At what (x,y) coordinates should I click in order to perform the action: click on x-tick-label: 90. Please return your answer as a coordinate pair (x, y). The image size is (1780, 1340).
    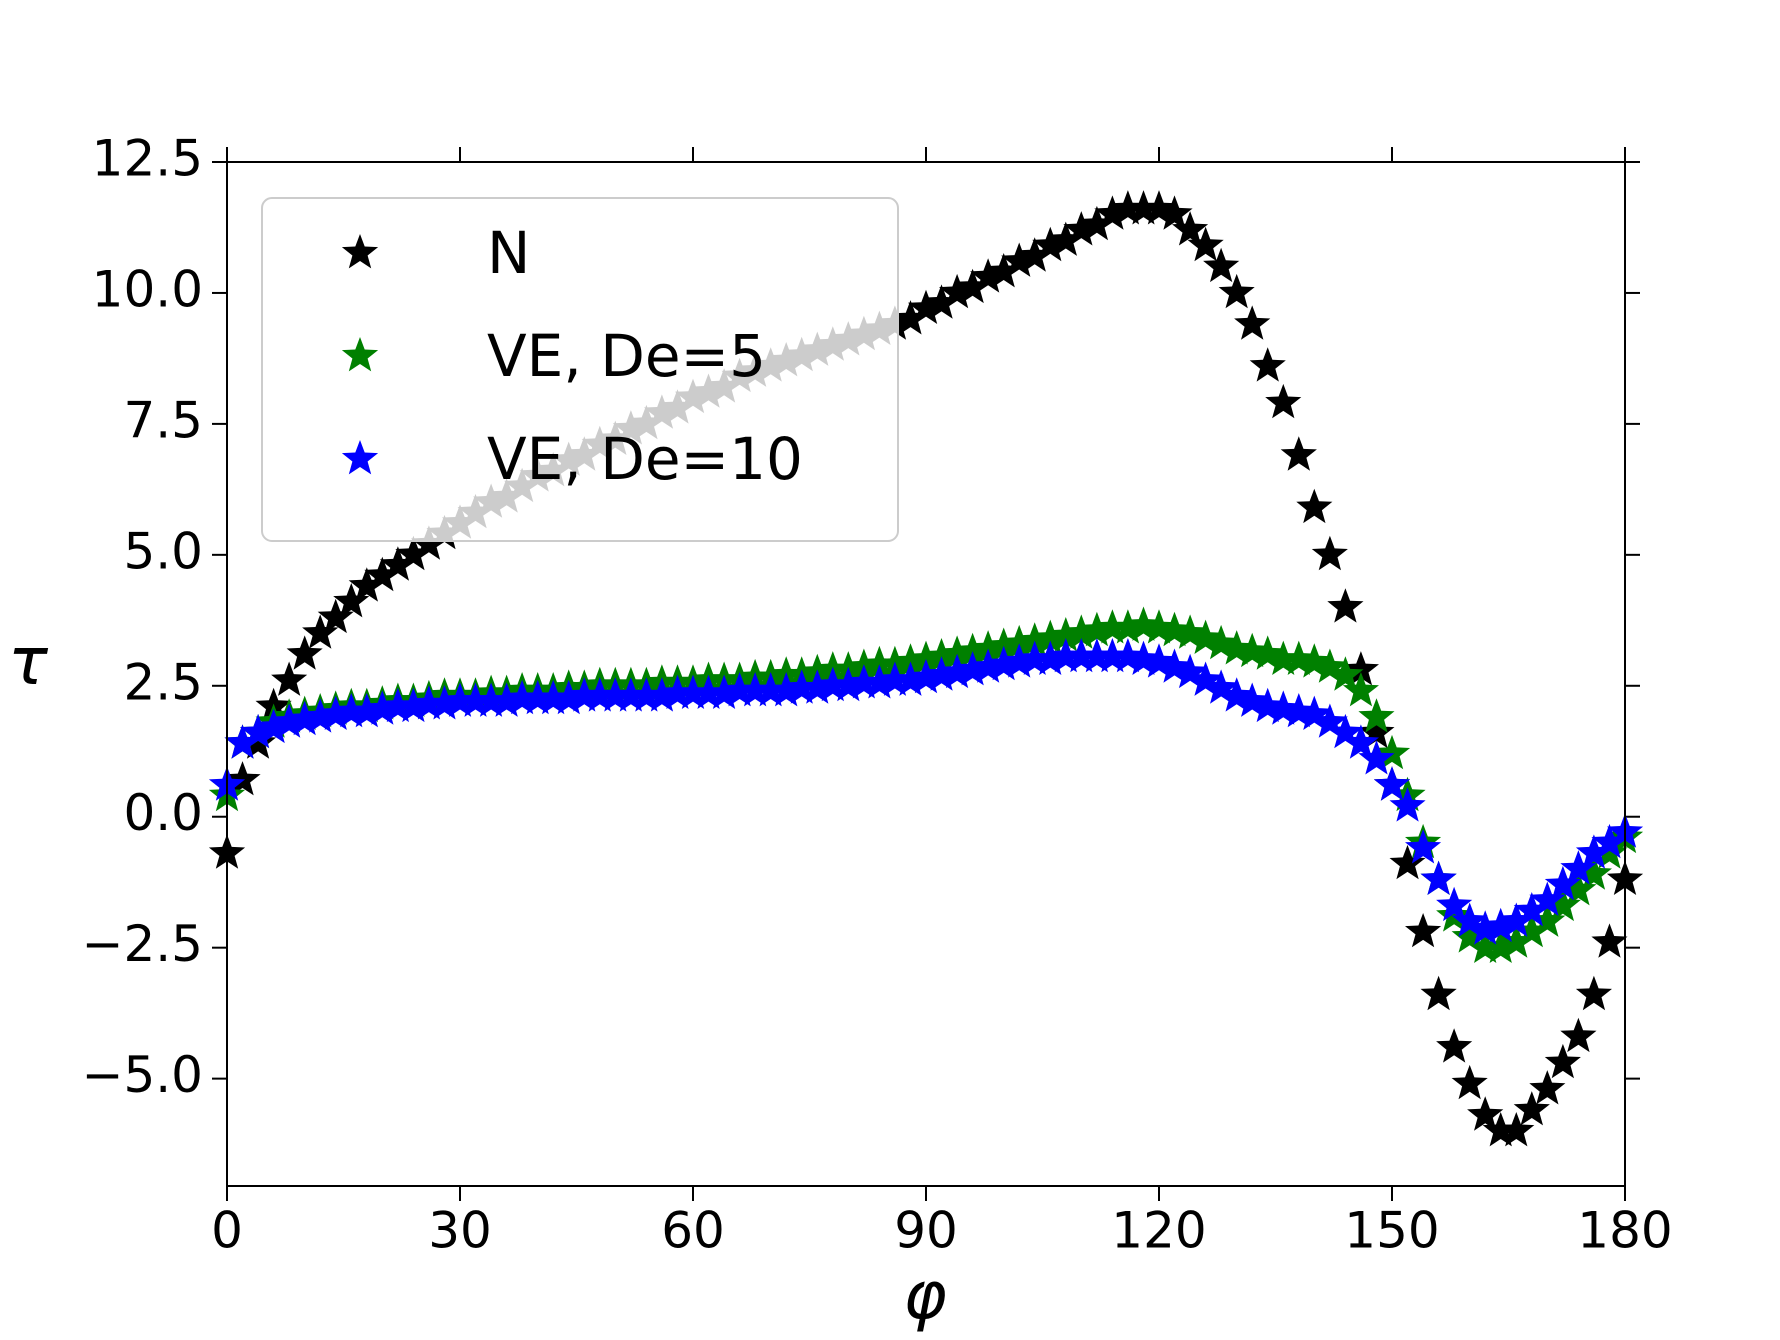
    Looking at the image, I should click on (926, 1231).